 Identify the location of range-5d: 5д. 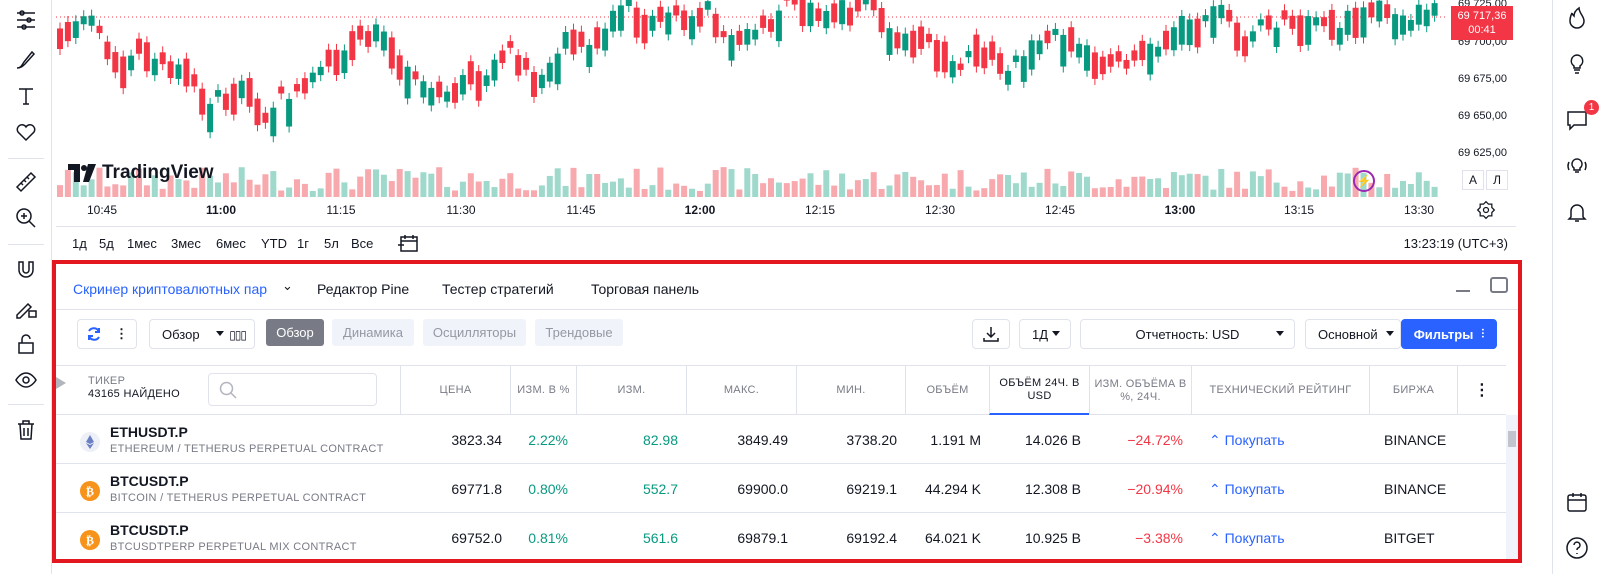
(106, 243).